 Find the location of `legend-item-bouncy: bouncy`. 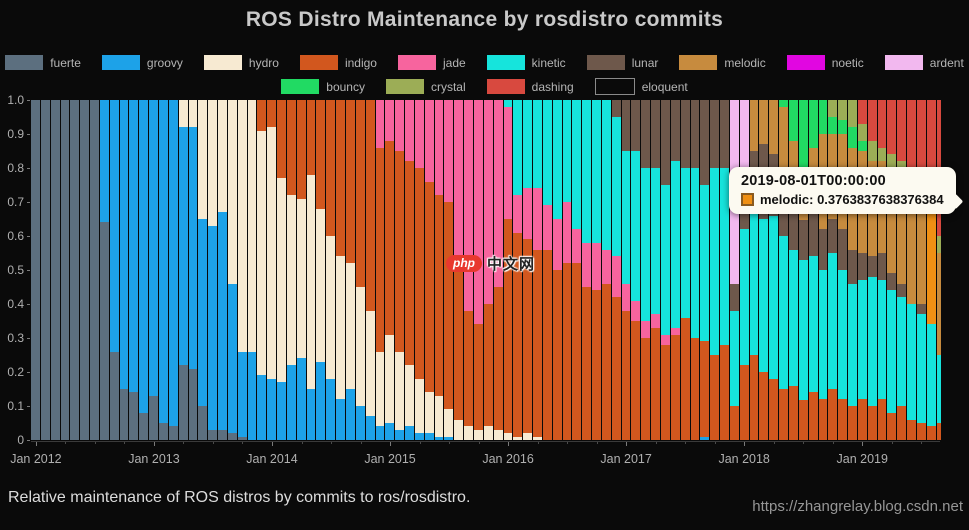

legend-item-bouncy: bouncy is located at coordinates (323, 86).